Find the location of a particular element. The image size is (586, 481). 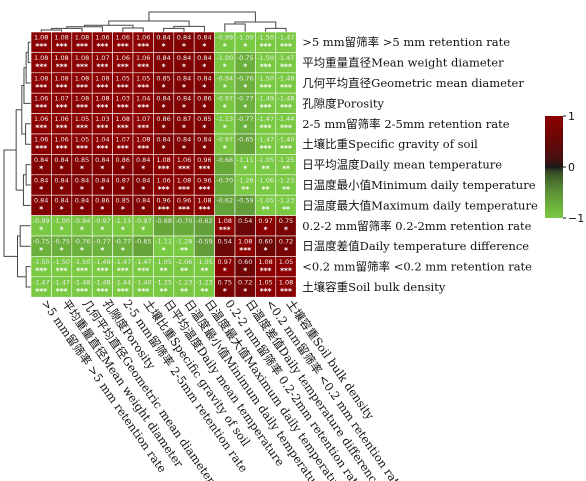

heatmap-cell is located at coordinates (286, 287).